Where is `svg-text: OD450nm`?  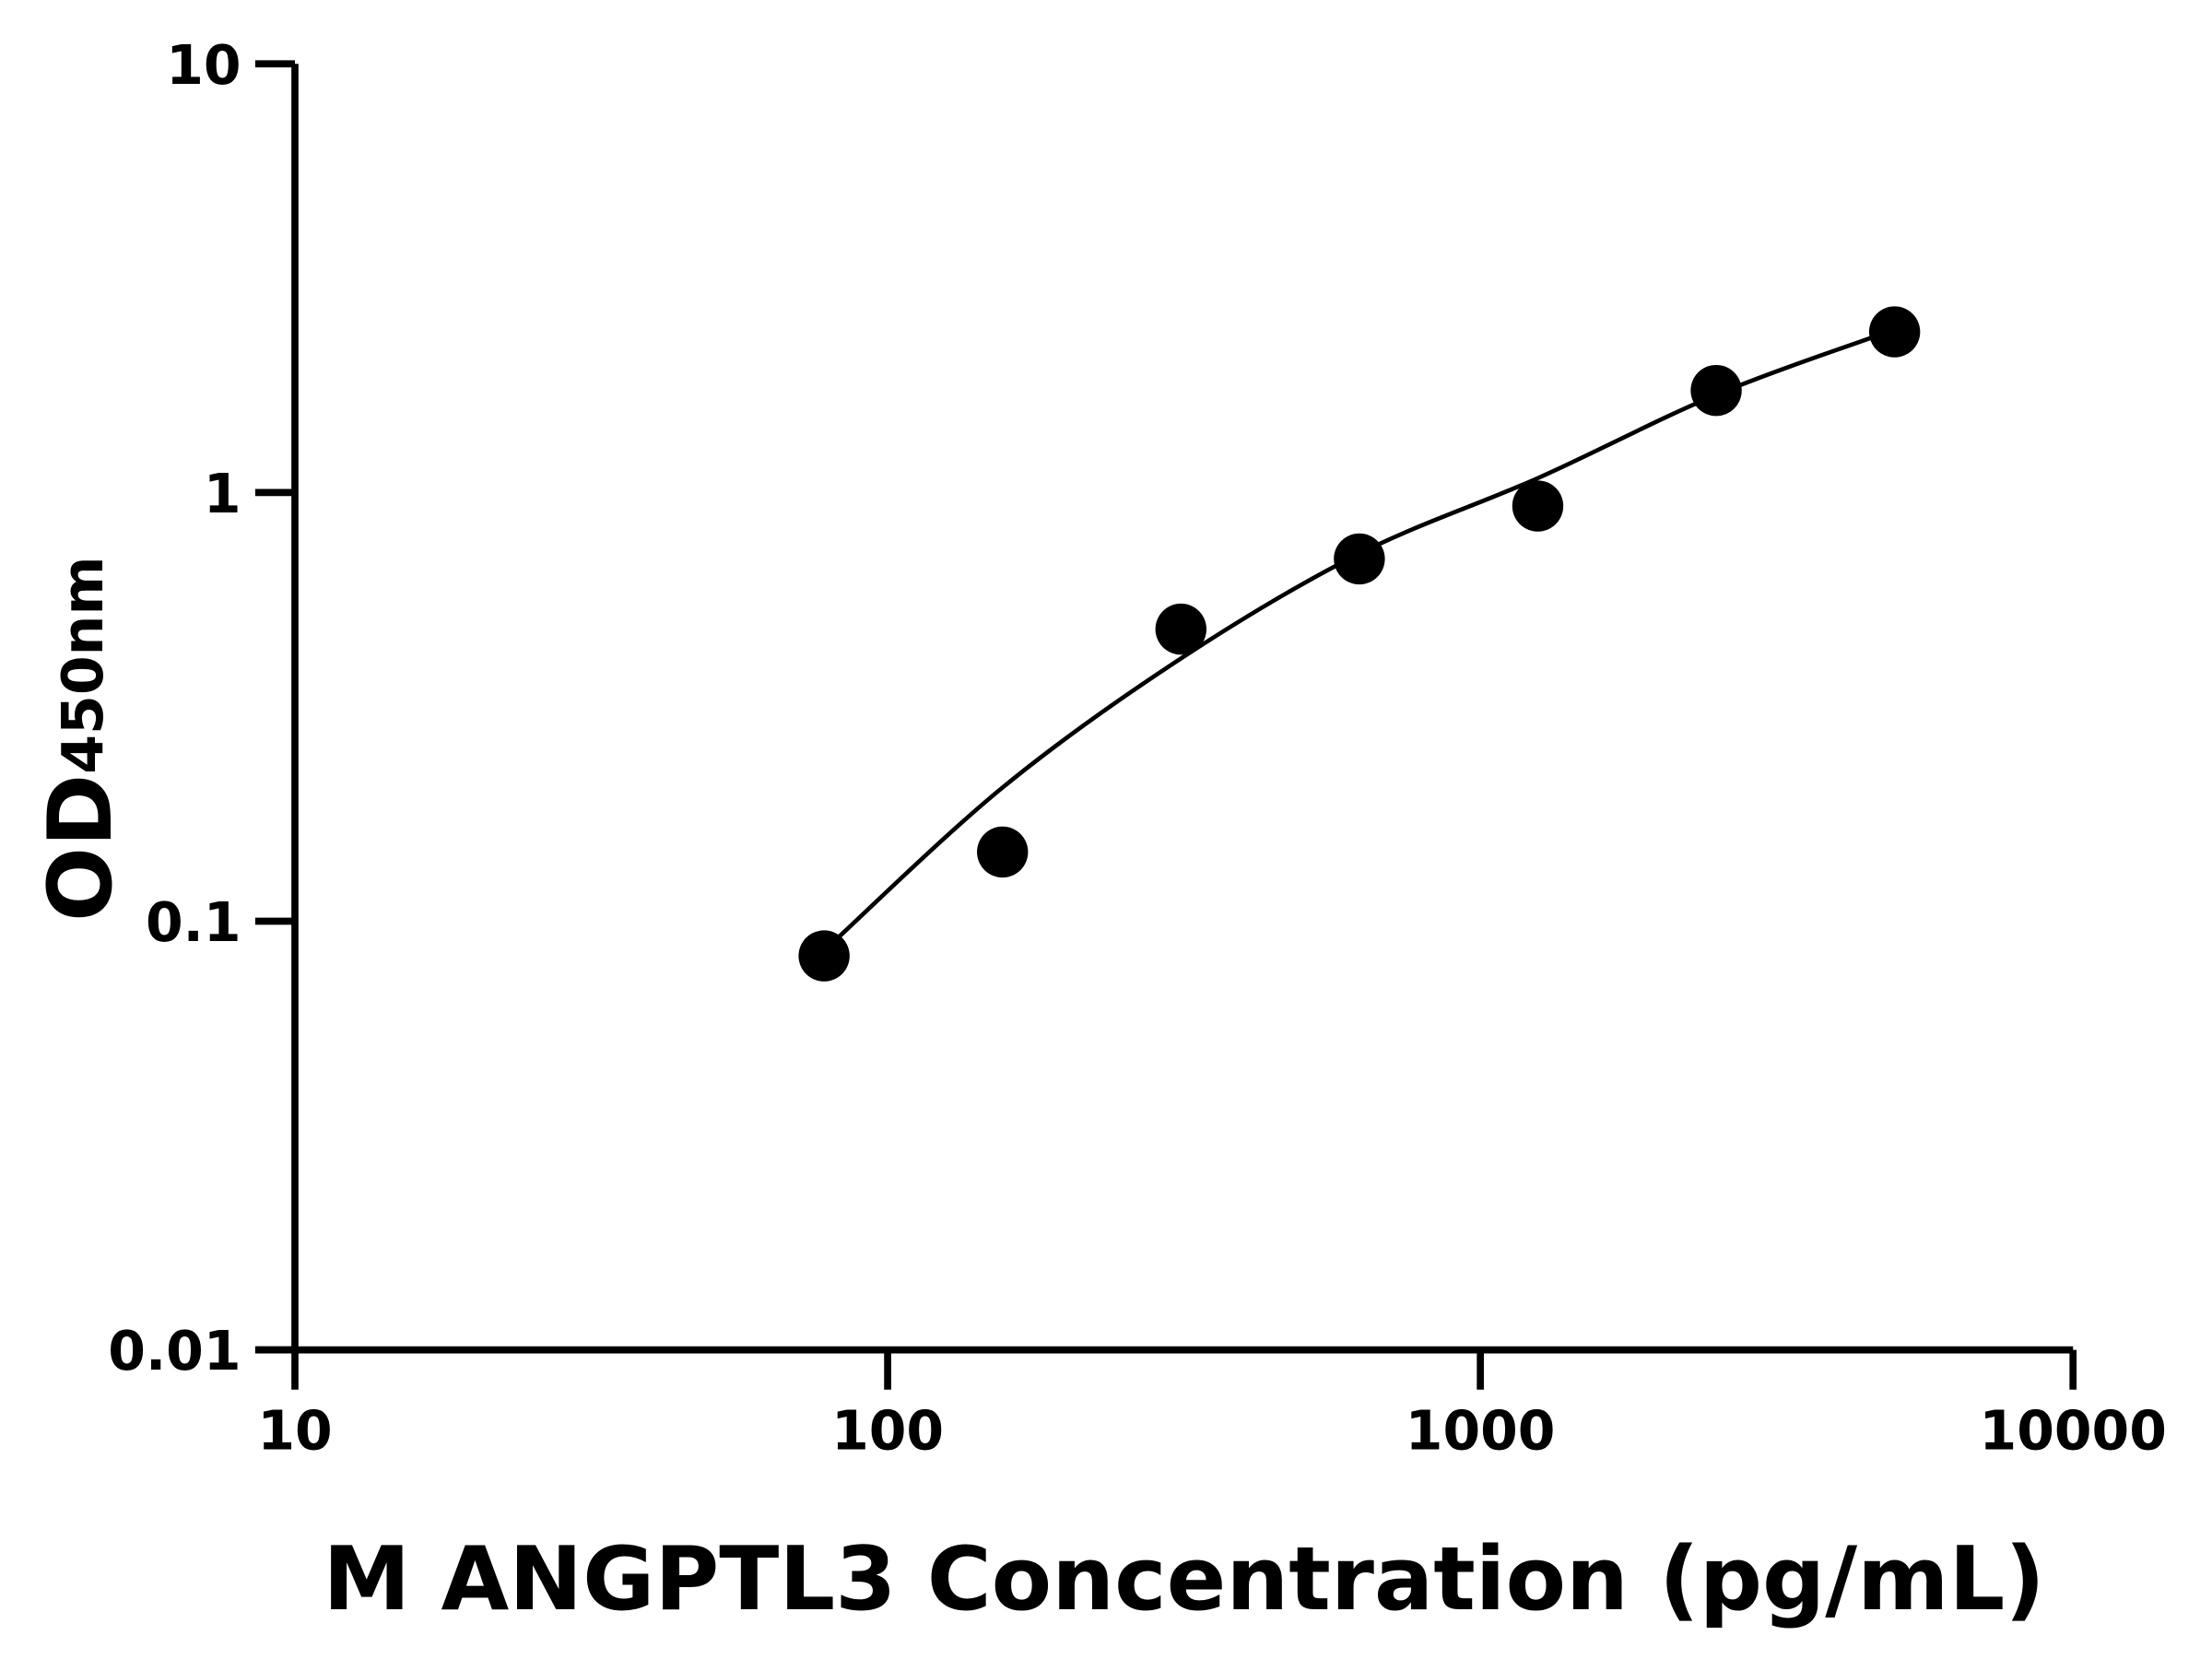 svg-text: OD450nm is located at coordinates (80, 739).